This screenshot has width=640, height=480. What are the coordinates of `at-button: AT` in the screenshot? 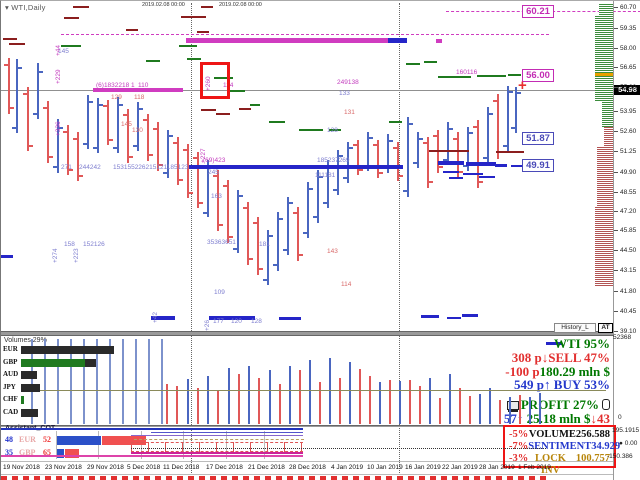 It's located at (605, 328).